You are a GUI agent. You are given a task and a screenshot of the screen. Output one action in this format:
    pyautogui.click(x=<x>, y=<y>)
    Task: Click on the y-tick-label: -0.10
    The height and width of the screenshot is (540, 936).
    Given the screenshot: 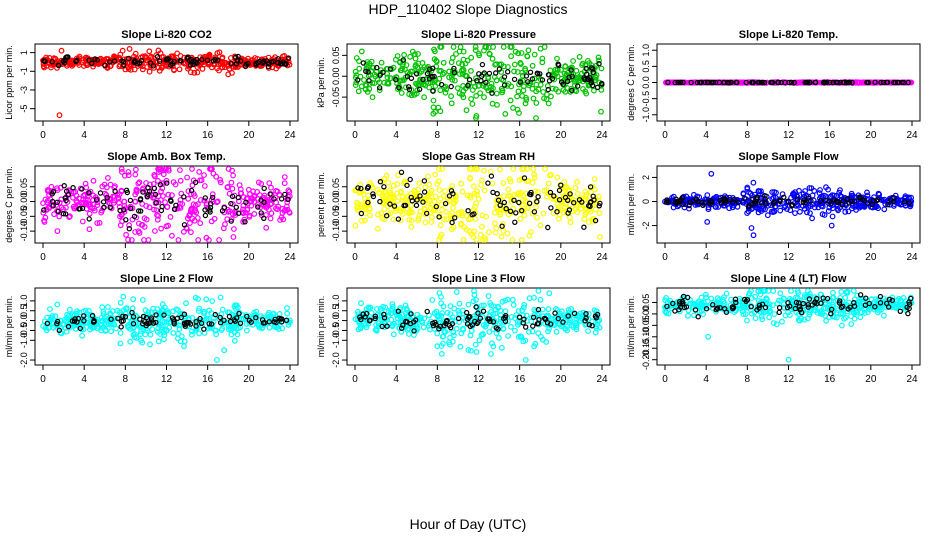 What is the action you would take?
    pyautogui.click(x=336, y=231)
    